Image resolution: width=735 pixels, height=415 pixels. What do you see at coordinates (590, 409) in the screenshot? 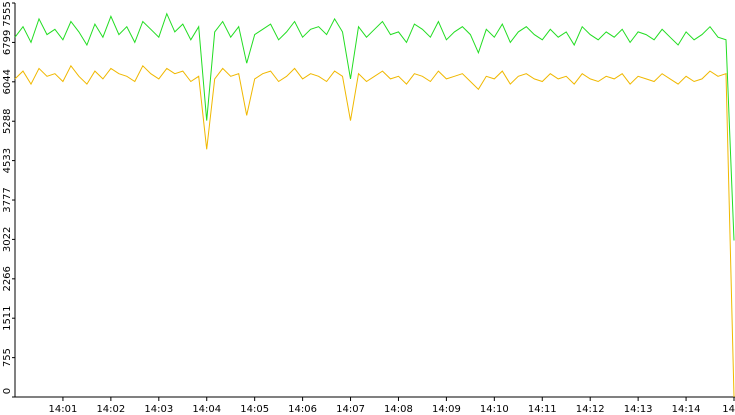
I see `x-tick-label: 14:12` at bounding box center [590, 409].